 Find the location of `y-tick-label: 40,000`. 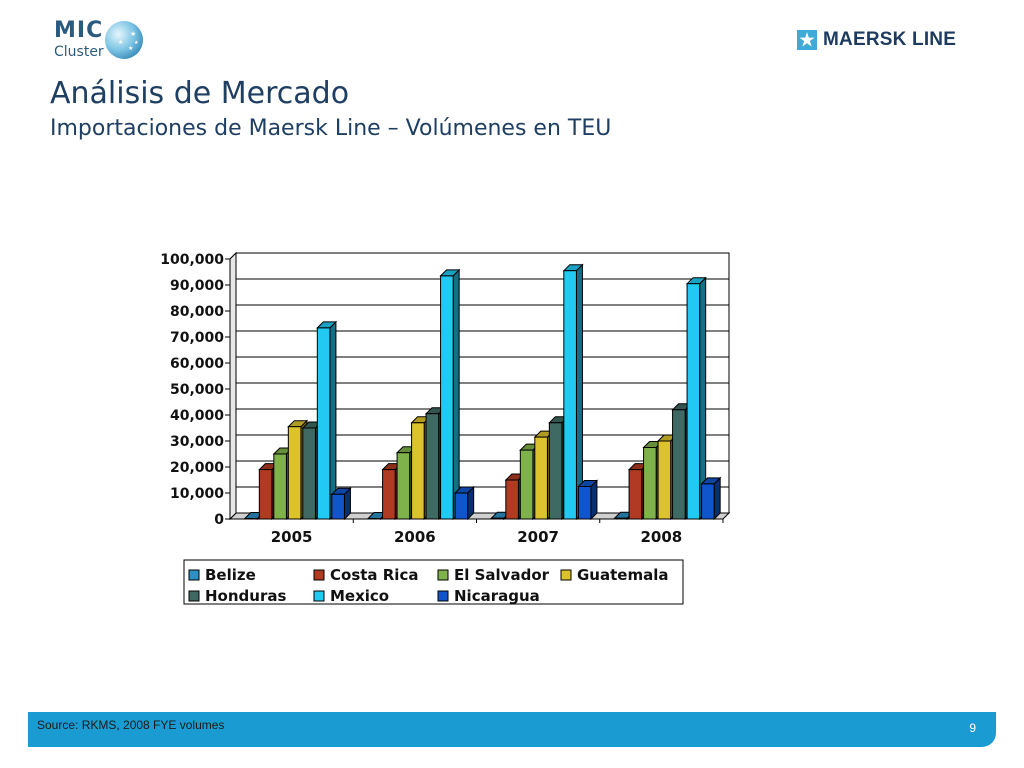

y-tick-label: 40,000 is located at coordinates (197, 416).